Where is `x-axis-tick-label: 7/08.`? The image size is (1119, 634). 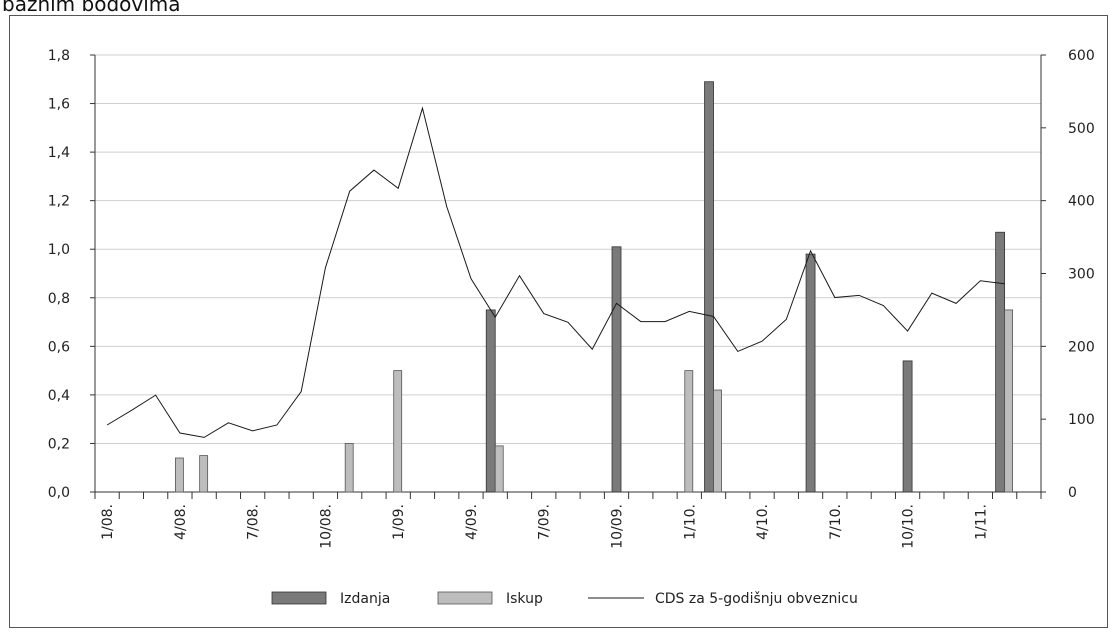 x-axis-tick-label: 7/08. is located at coordinates (254, 522).